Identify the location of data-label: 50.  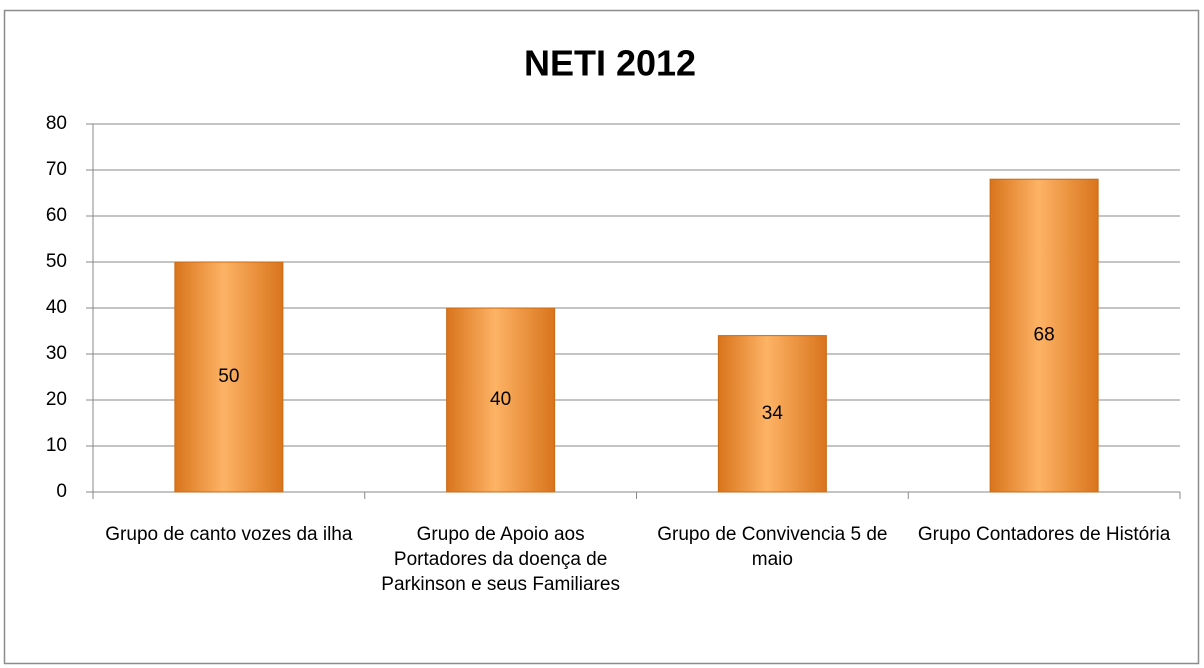
(228, 376).